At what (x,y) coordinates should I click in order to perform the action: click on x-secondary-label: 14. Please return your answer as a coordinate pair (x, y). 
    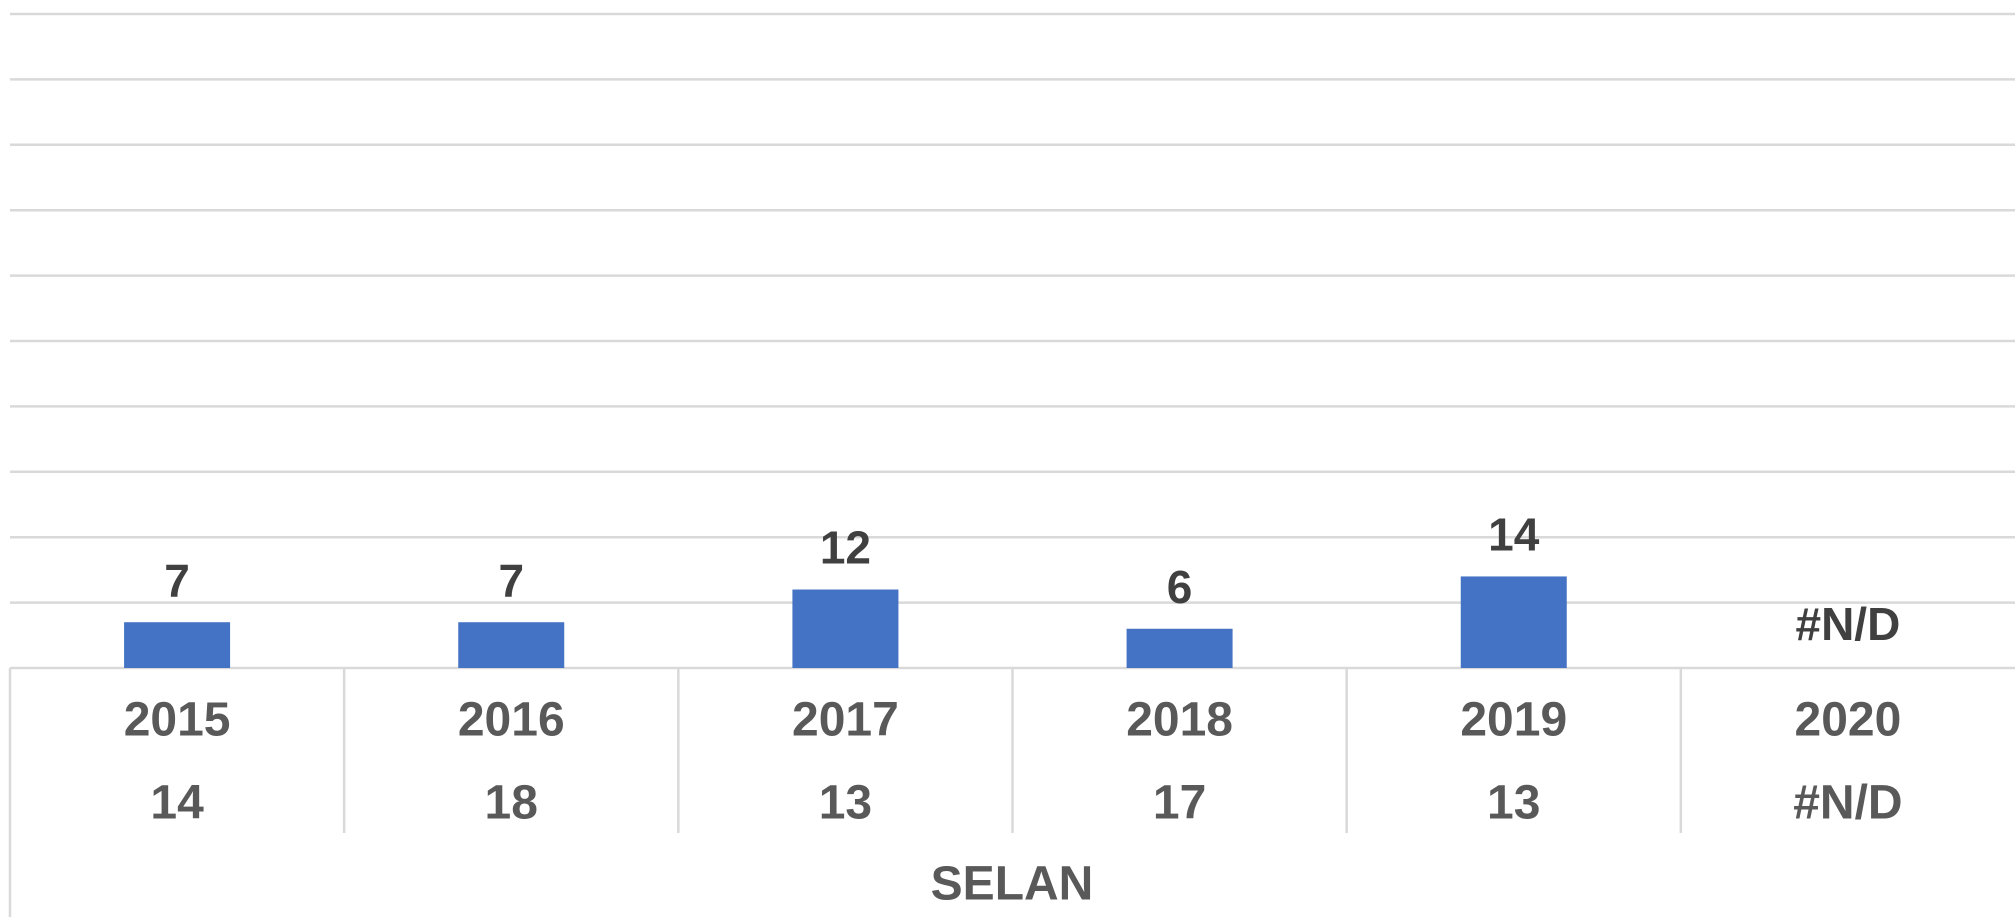
    Looking at the image, I should click on (177, 803).